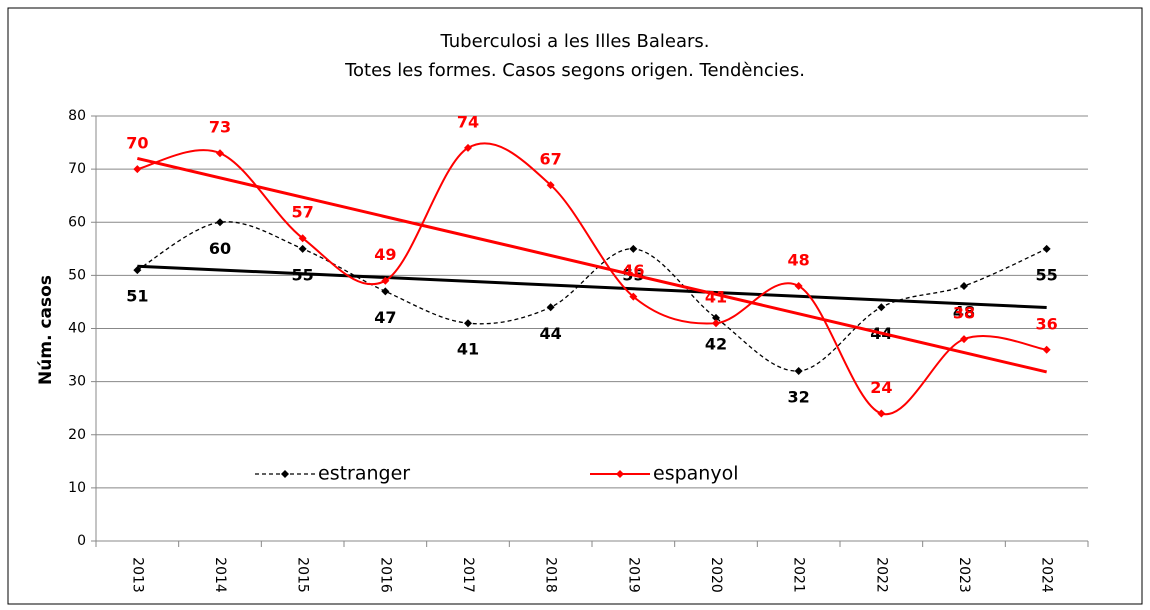 The width and height of the screenshot is (1150, 610). What do you see at coordinates (551, 159) in the screenshot?
I see `data-label: 67` at bounding box center [551, 159].